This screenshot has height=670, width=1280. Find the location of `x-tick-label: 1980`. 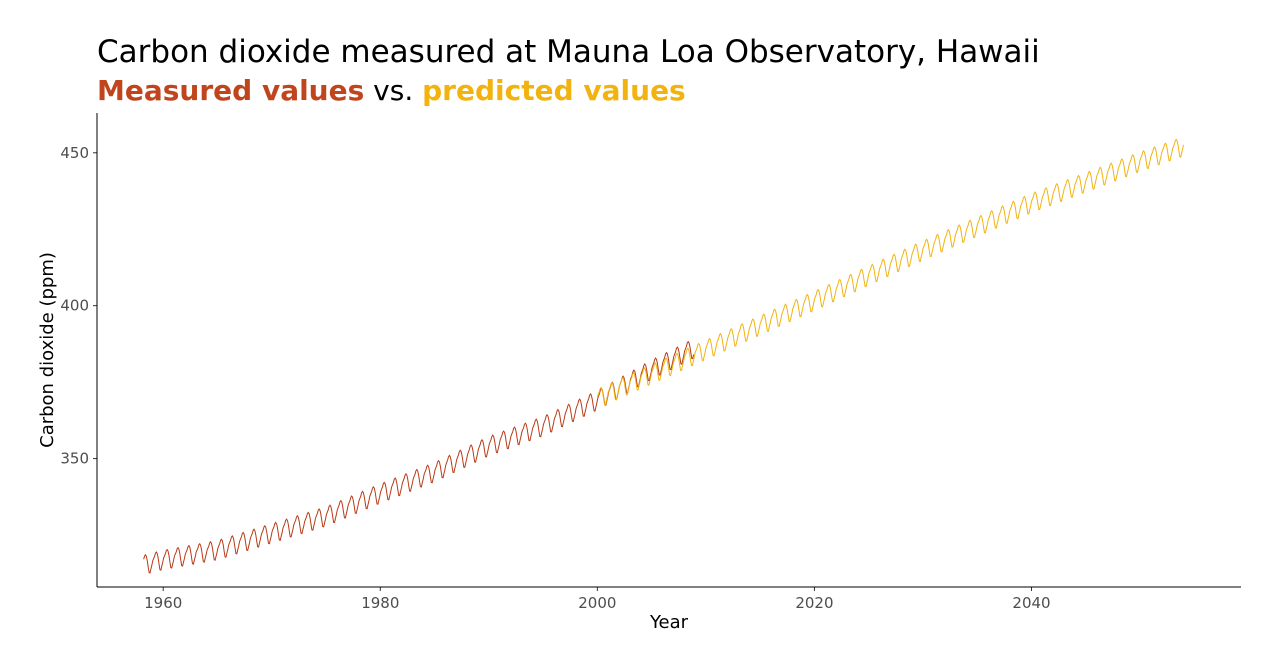

x-tick-label: 1980 is located at coordinates (380, 603).